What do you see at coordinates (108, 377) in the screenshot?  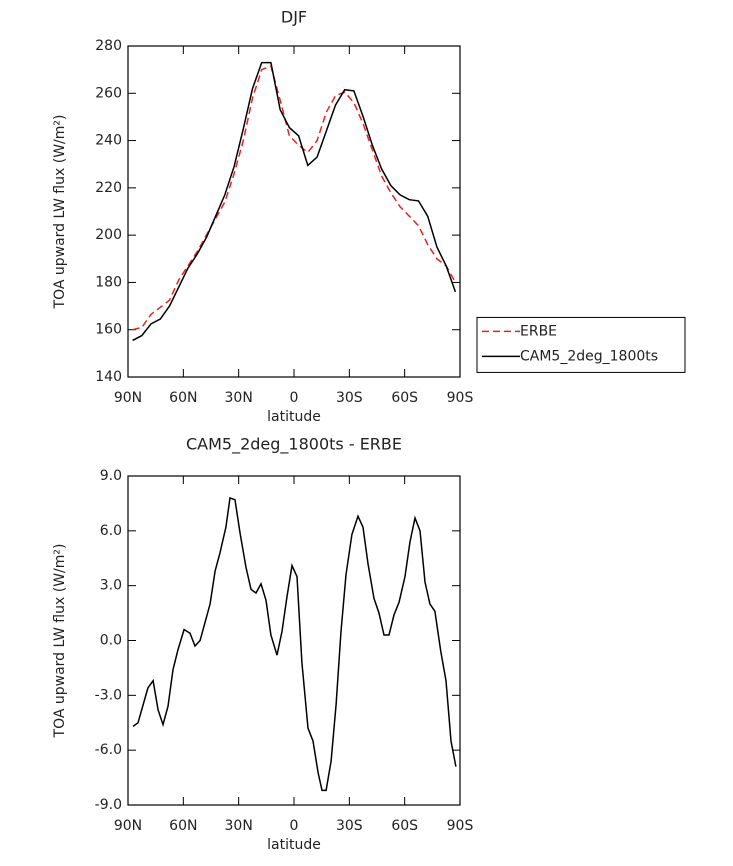 I see `y-tick-label: 140` at bounding box center [108, 377].